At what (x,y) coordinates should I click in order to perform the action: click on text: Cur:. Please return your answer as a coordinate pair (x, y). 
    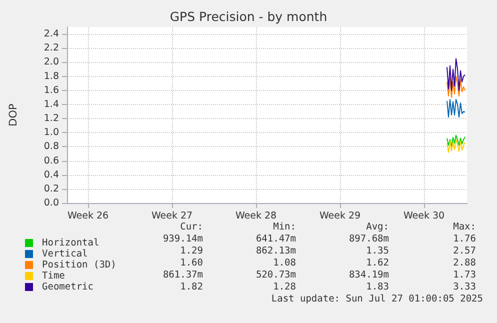
    Looking at the image, I should click on (191, 227).